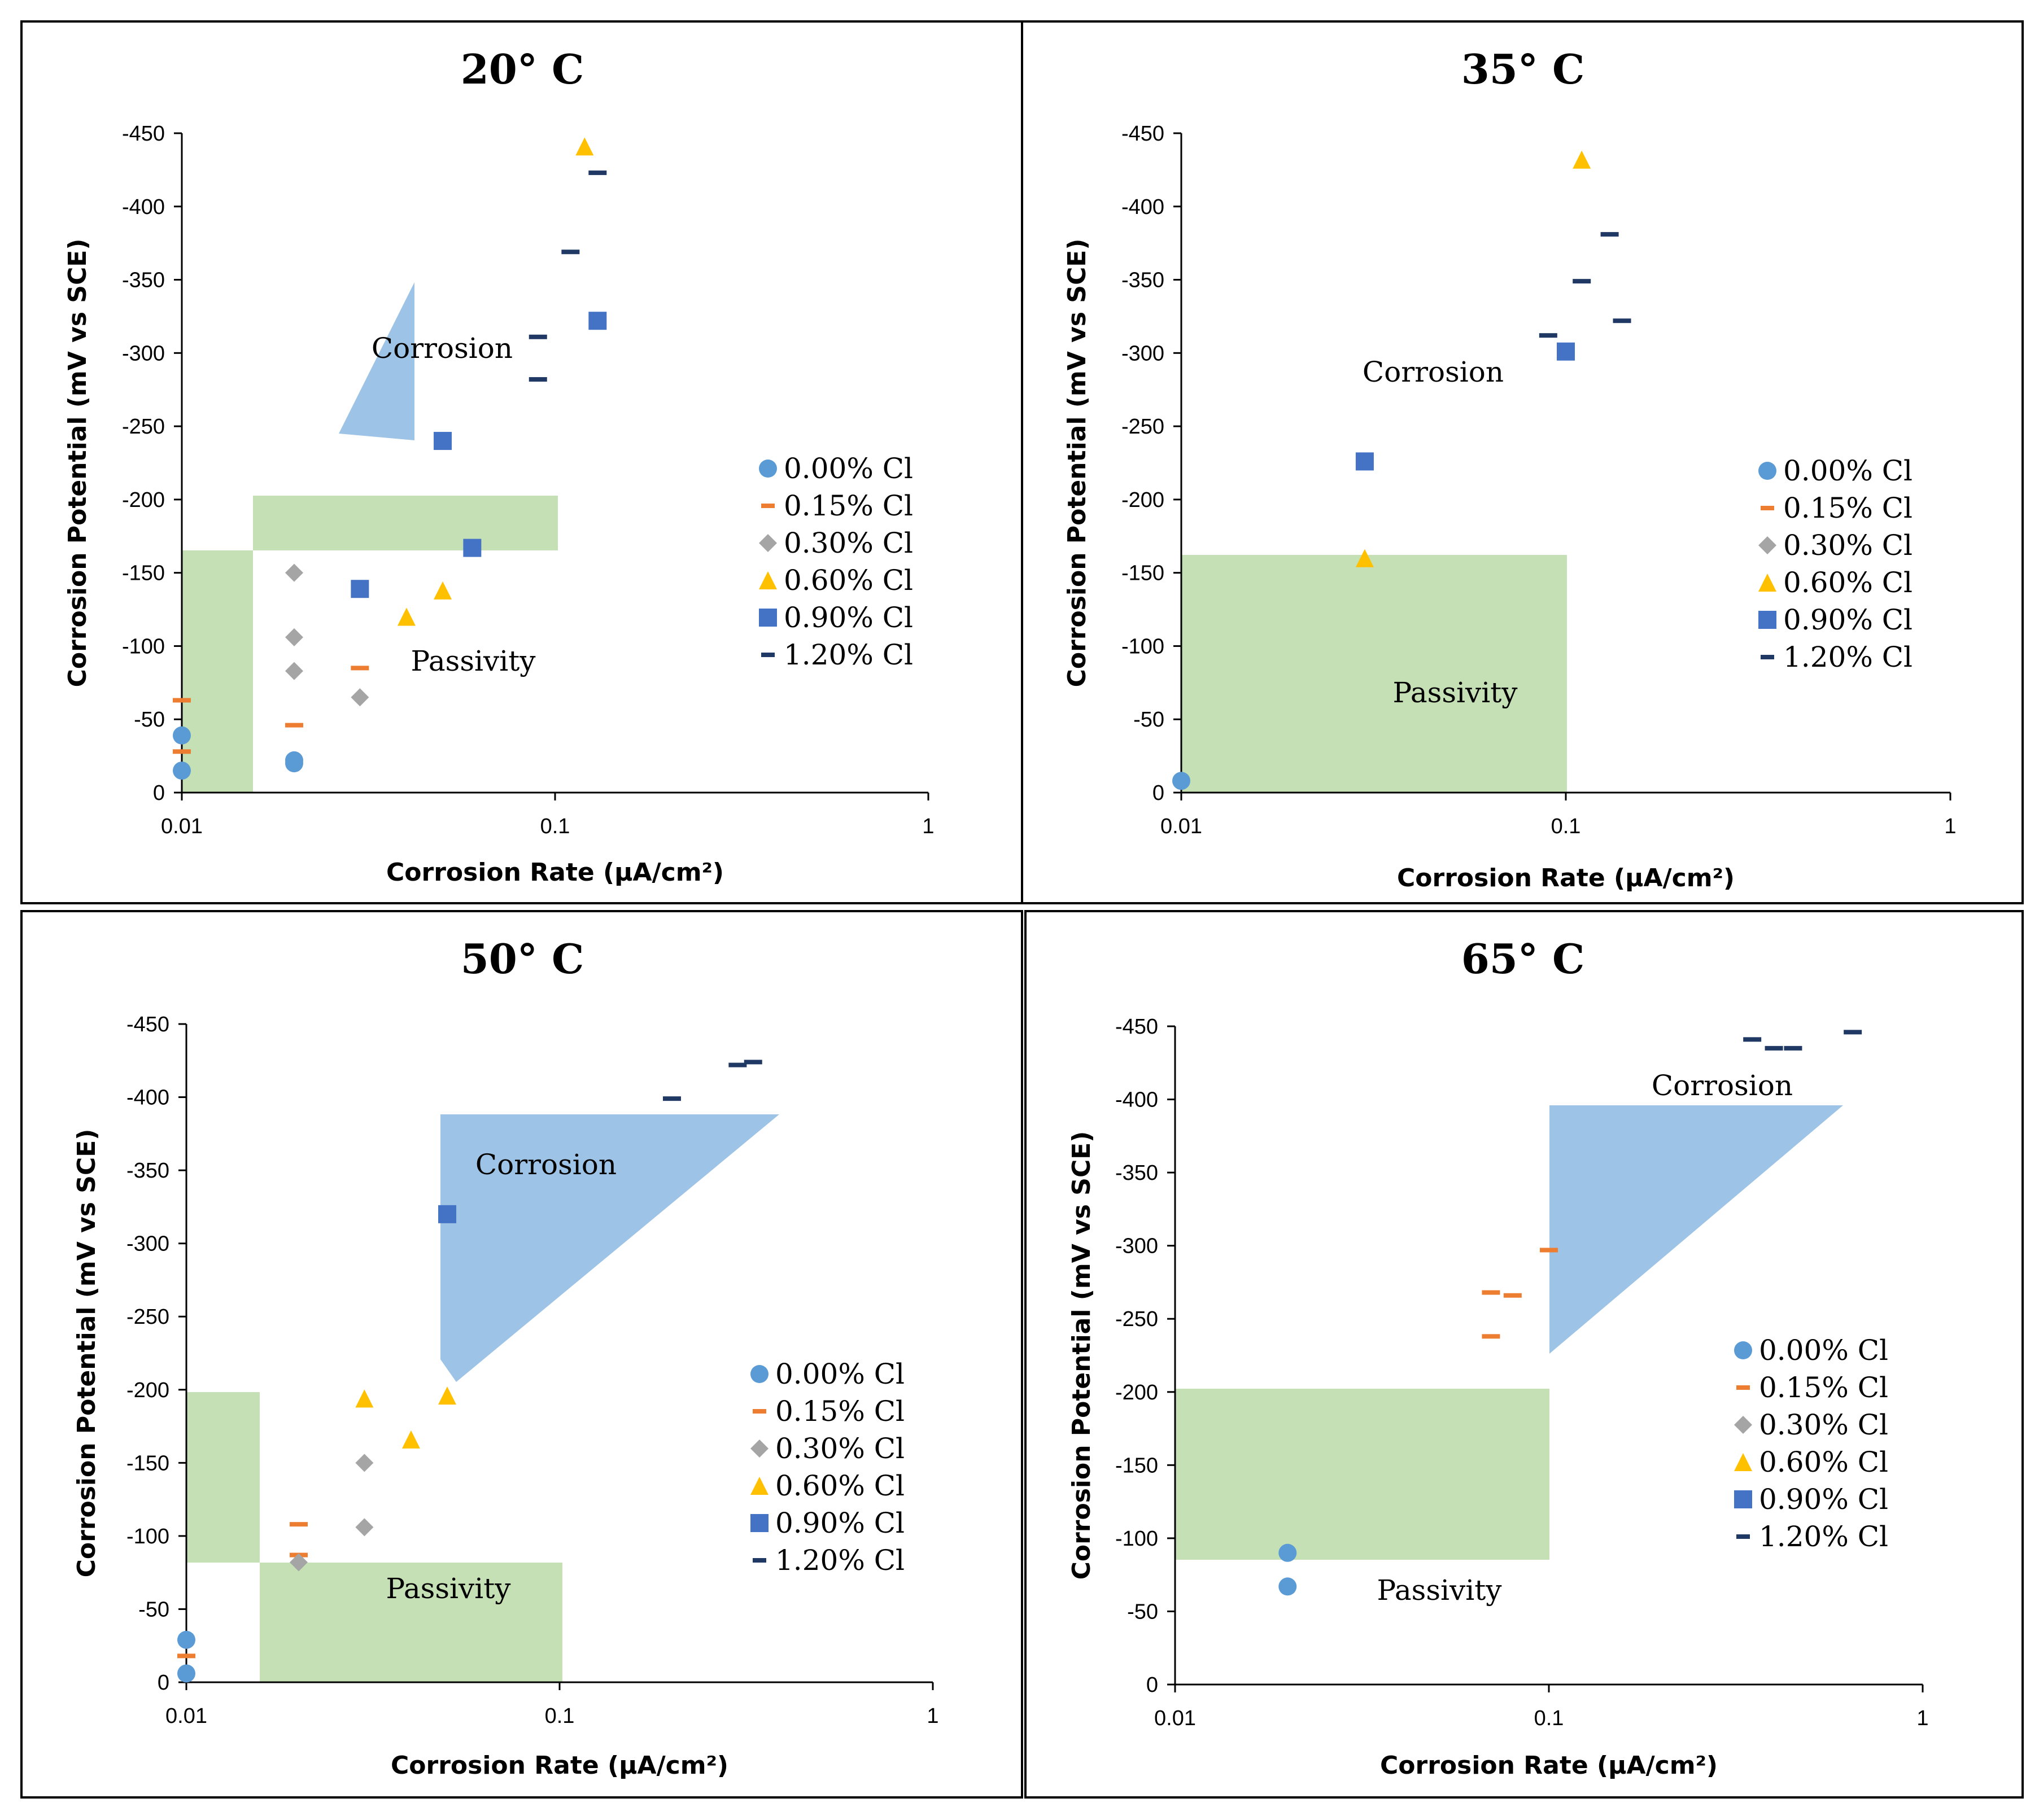  What do you see at coordinates (1433, 372) in the screenshot?
I see `corrosion-label-35c: Corrosion` at bounding box center [1433, 372].